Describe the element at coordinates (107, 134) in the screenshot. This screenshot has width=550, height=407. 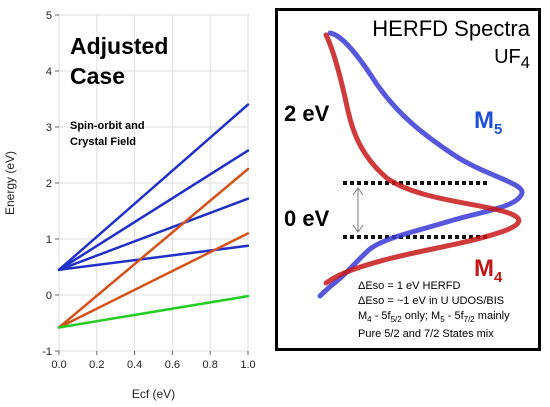
I see `chart-subtitle: Spin-orbit and Crystal Field` at that location.